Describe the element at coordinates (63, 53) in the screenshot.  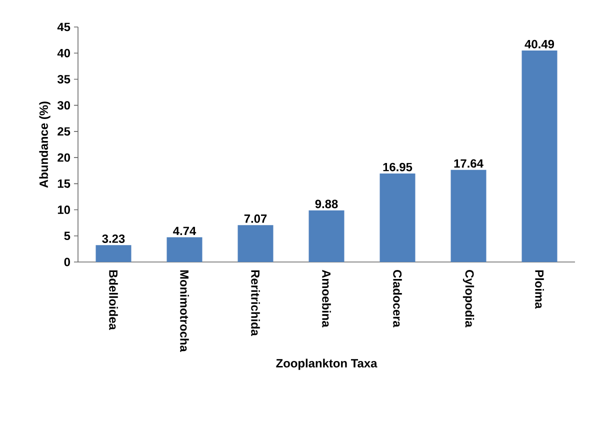
I see `y-tick-label: 40` at that location.